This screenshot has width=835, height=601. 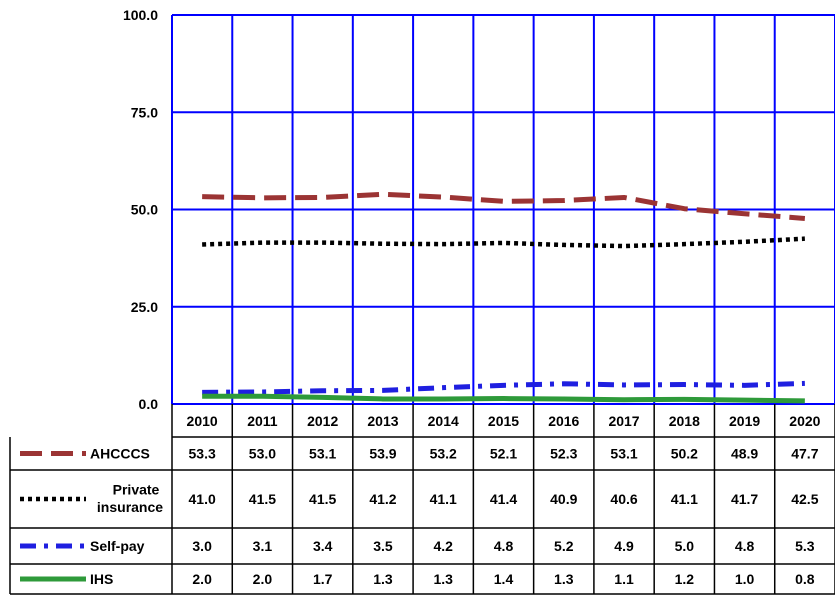 What do you see at coordinates (684, 421) in the screenshot?
I see `x-tick-label-2018: 2018` at bounding box center [684, 421].